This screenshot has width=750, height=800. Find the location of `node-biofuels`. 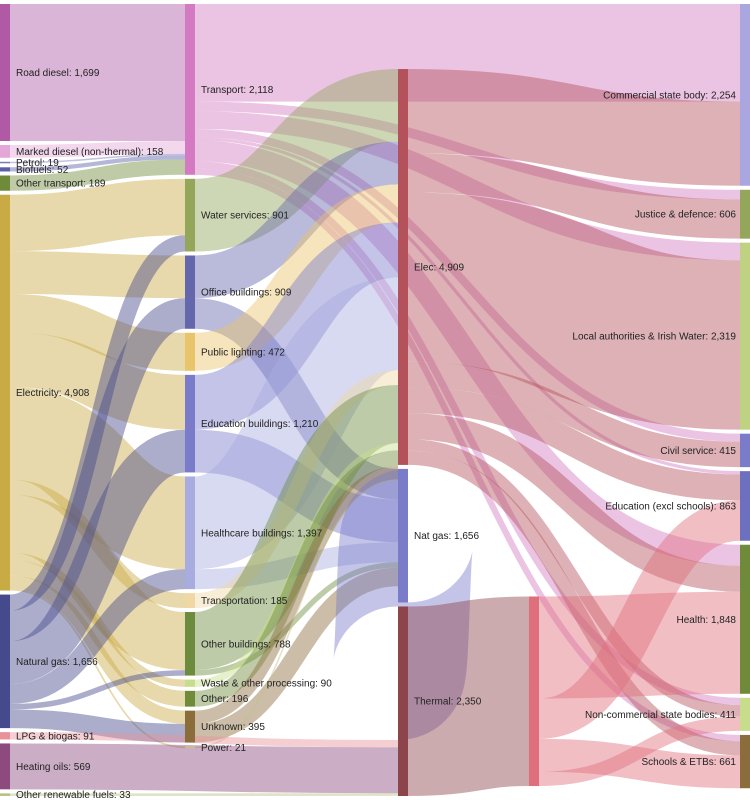

node-biofuels is located at coordinates (5, 169).